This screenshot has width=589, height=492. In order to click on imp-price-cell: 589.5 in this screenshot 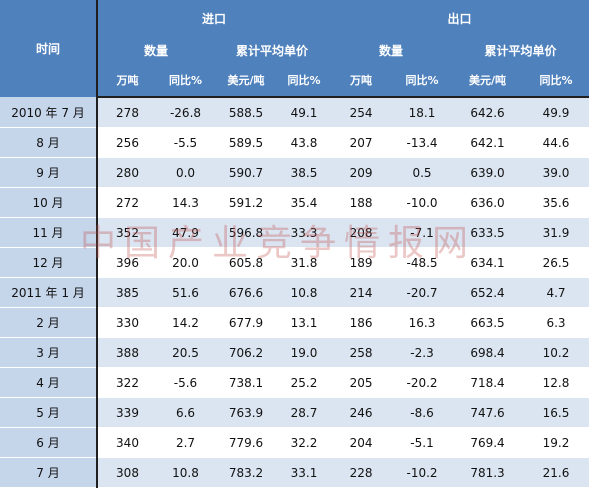, I will do `click(246, 142)`.